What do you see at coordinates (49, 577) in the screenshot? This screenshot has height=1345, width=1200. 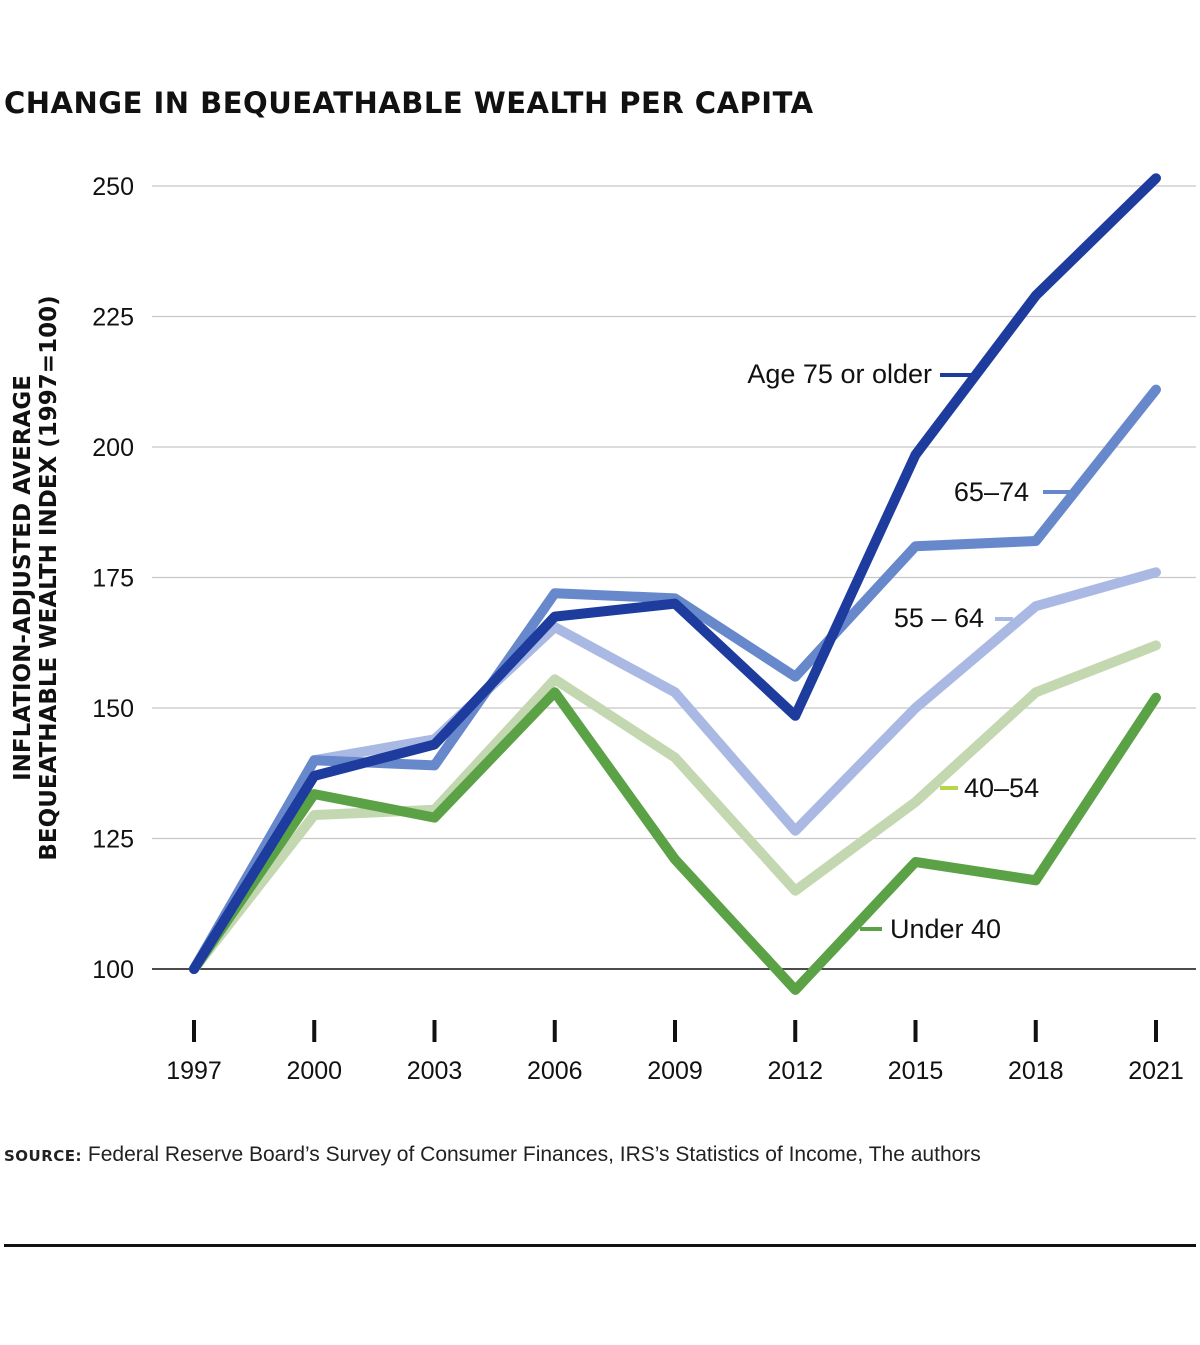 I see `y-axis-label-line-2: BEQUEATHABLE WEALTH INDEX (1997=100)` at bounding box center [49, 577].